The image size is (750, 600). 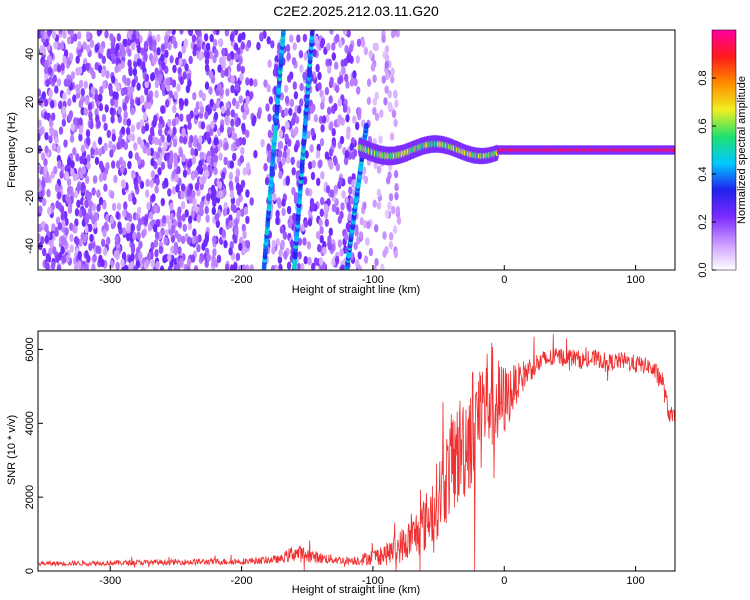 I want to click on tone-cell, so click(x=673, y=150).